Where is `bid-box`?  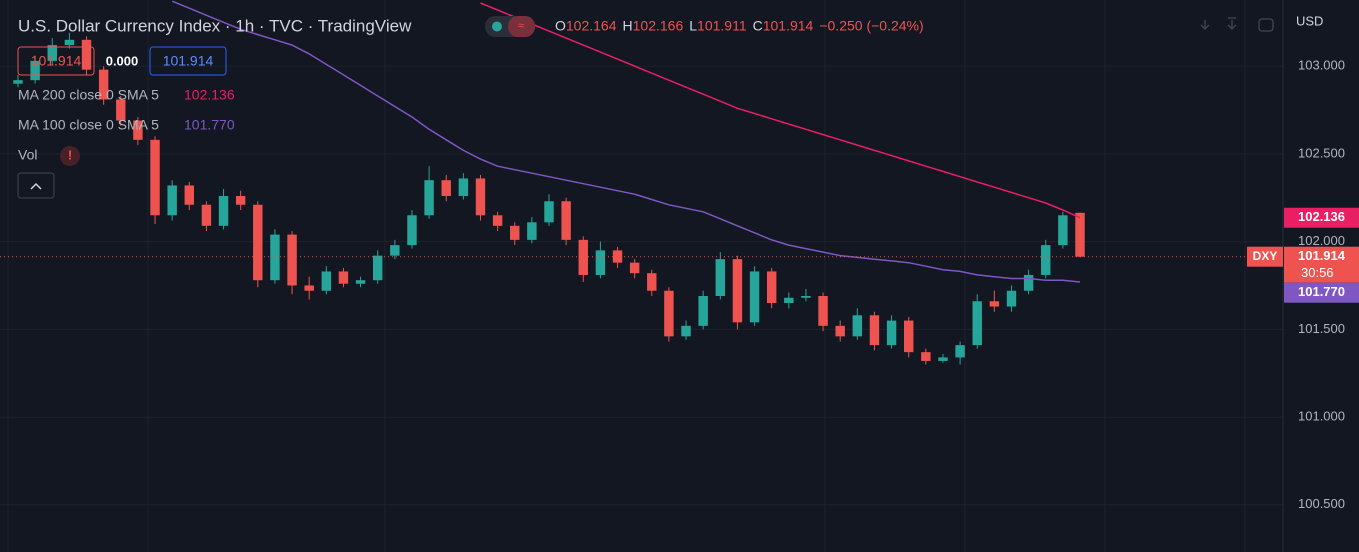 bid-box is located at coordinates (56, 61).